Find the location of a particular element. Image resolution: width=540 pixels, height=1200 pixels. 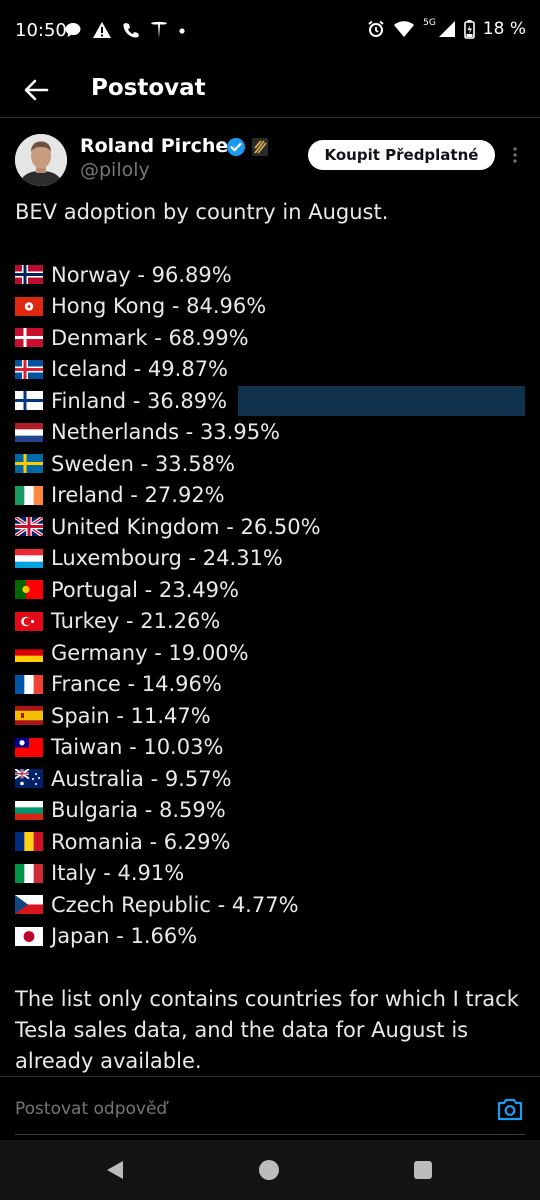

country-item: Spain - 11.47% is located at coordinates (272, 716).